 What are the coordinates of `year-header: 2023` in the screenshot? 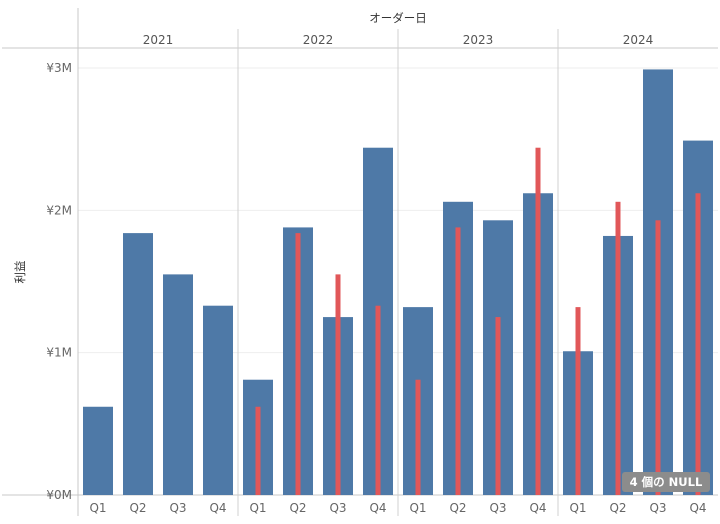 It's located at (478, 40).